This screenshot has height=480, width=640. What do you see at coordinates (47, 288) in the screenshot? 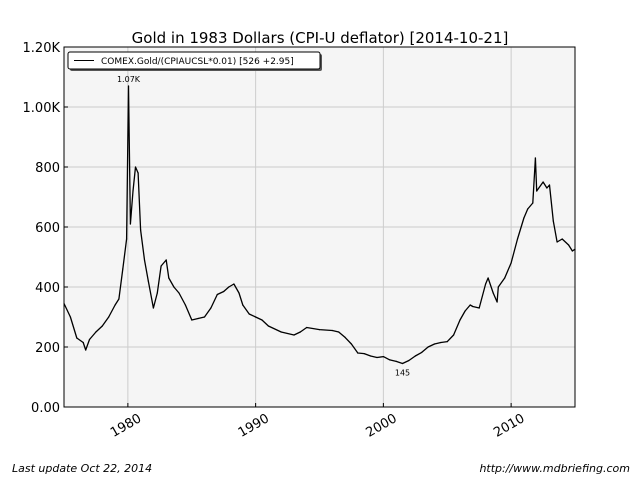
I see `y-tick-label: 400` at bounding box center [47, 288].